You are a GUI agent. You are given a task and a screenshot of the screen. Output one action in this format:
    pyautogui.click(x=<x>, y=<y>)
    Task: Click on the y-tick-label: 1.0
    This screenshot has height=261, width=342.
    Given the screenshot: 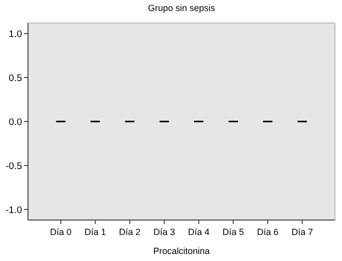 What is the action you would take?
    pyautogui.click(x=15, y=34)
    